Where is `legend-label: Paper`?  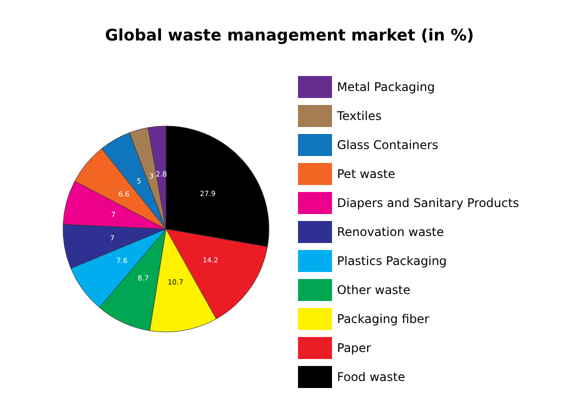
legend-label: Paper is located at coordinates (354, 348).